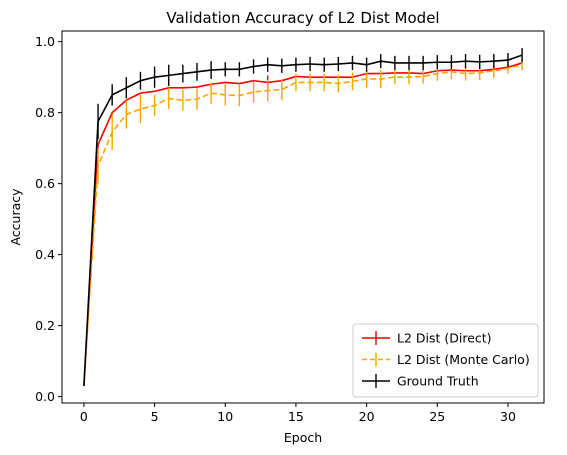 The width and height of the screenshot is (567, 455). Describe the element at coordinates (45, 41) in the screenshot. I see `y-tick-label: 1.0` at that location.